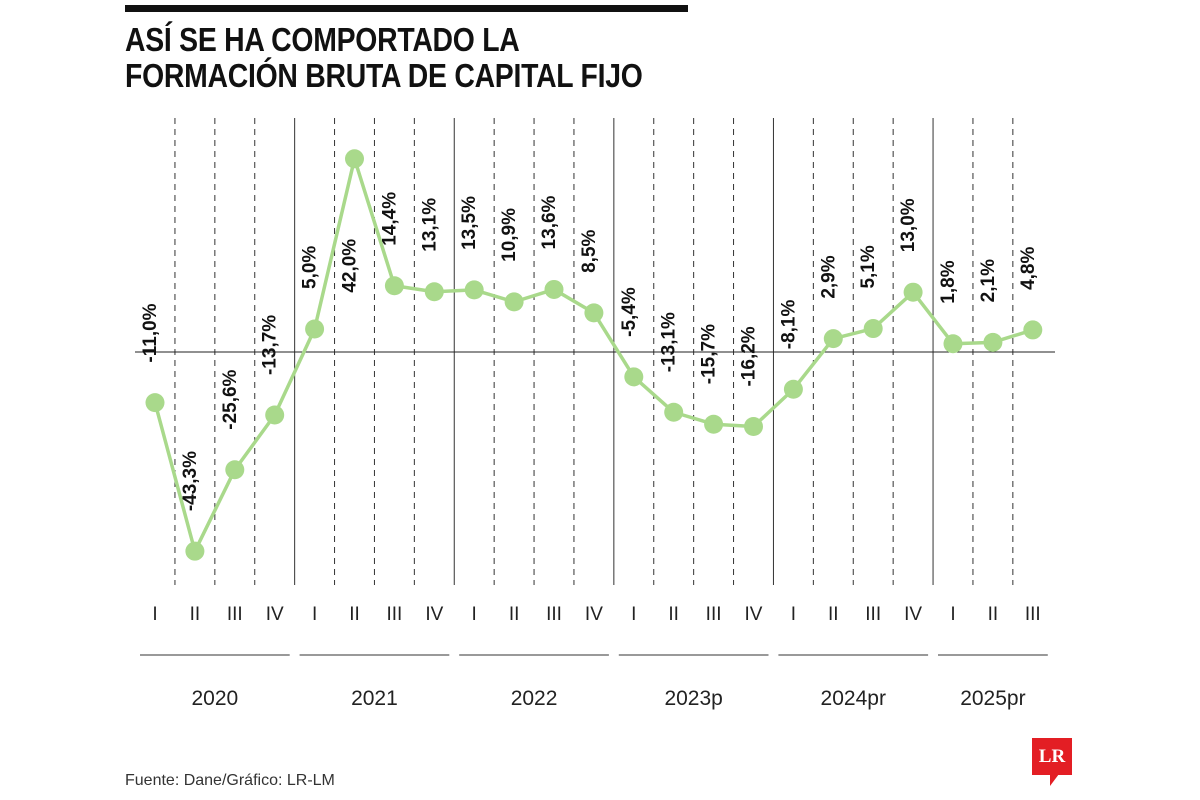 This screenshot has height=800, width=1200. I want to click on lr-logo: LR, so click(1052, 756).